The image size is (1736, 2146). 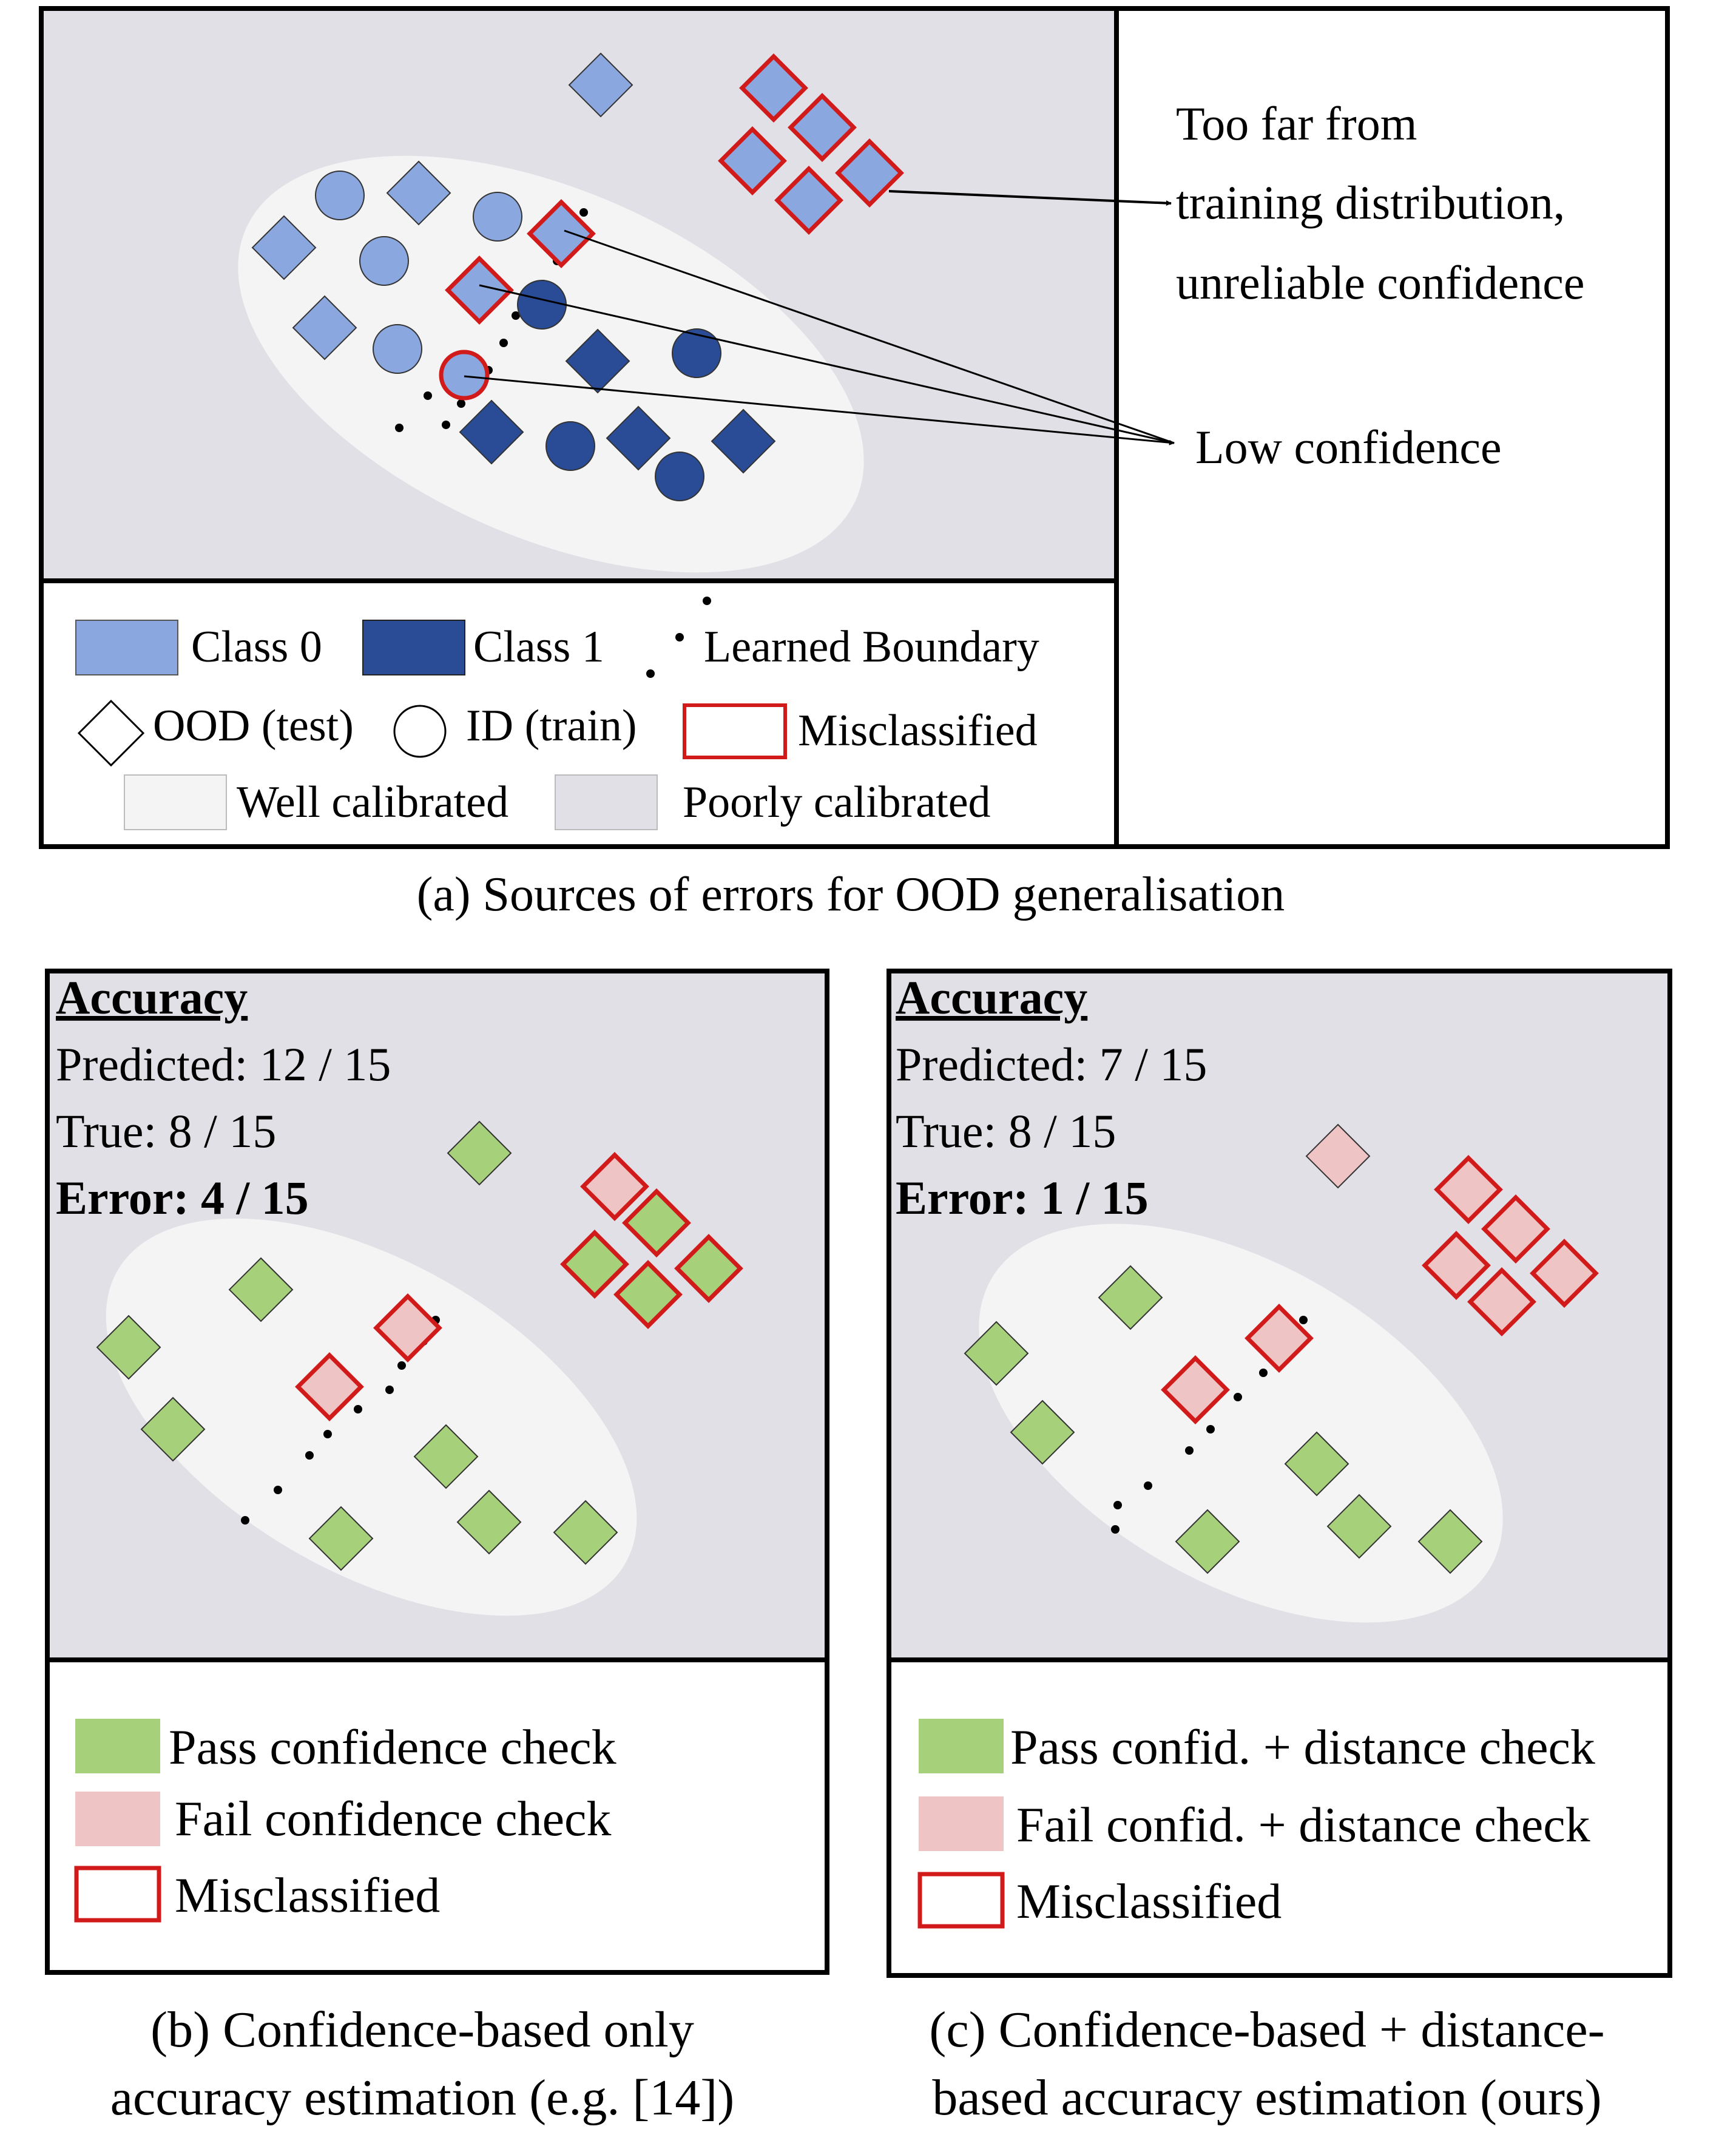 I want to click on panel-c-legend-pass-swatch, so click(x=961, y=1746).